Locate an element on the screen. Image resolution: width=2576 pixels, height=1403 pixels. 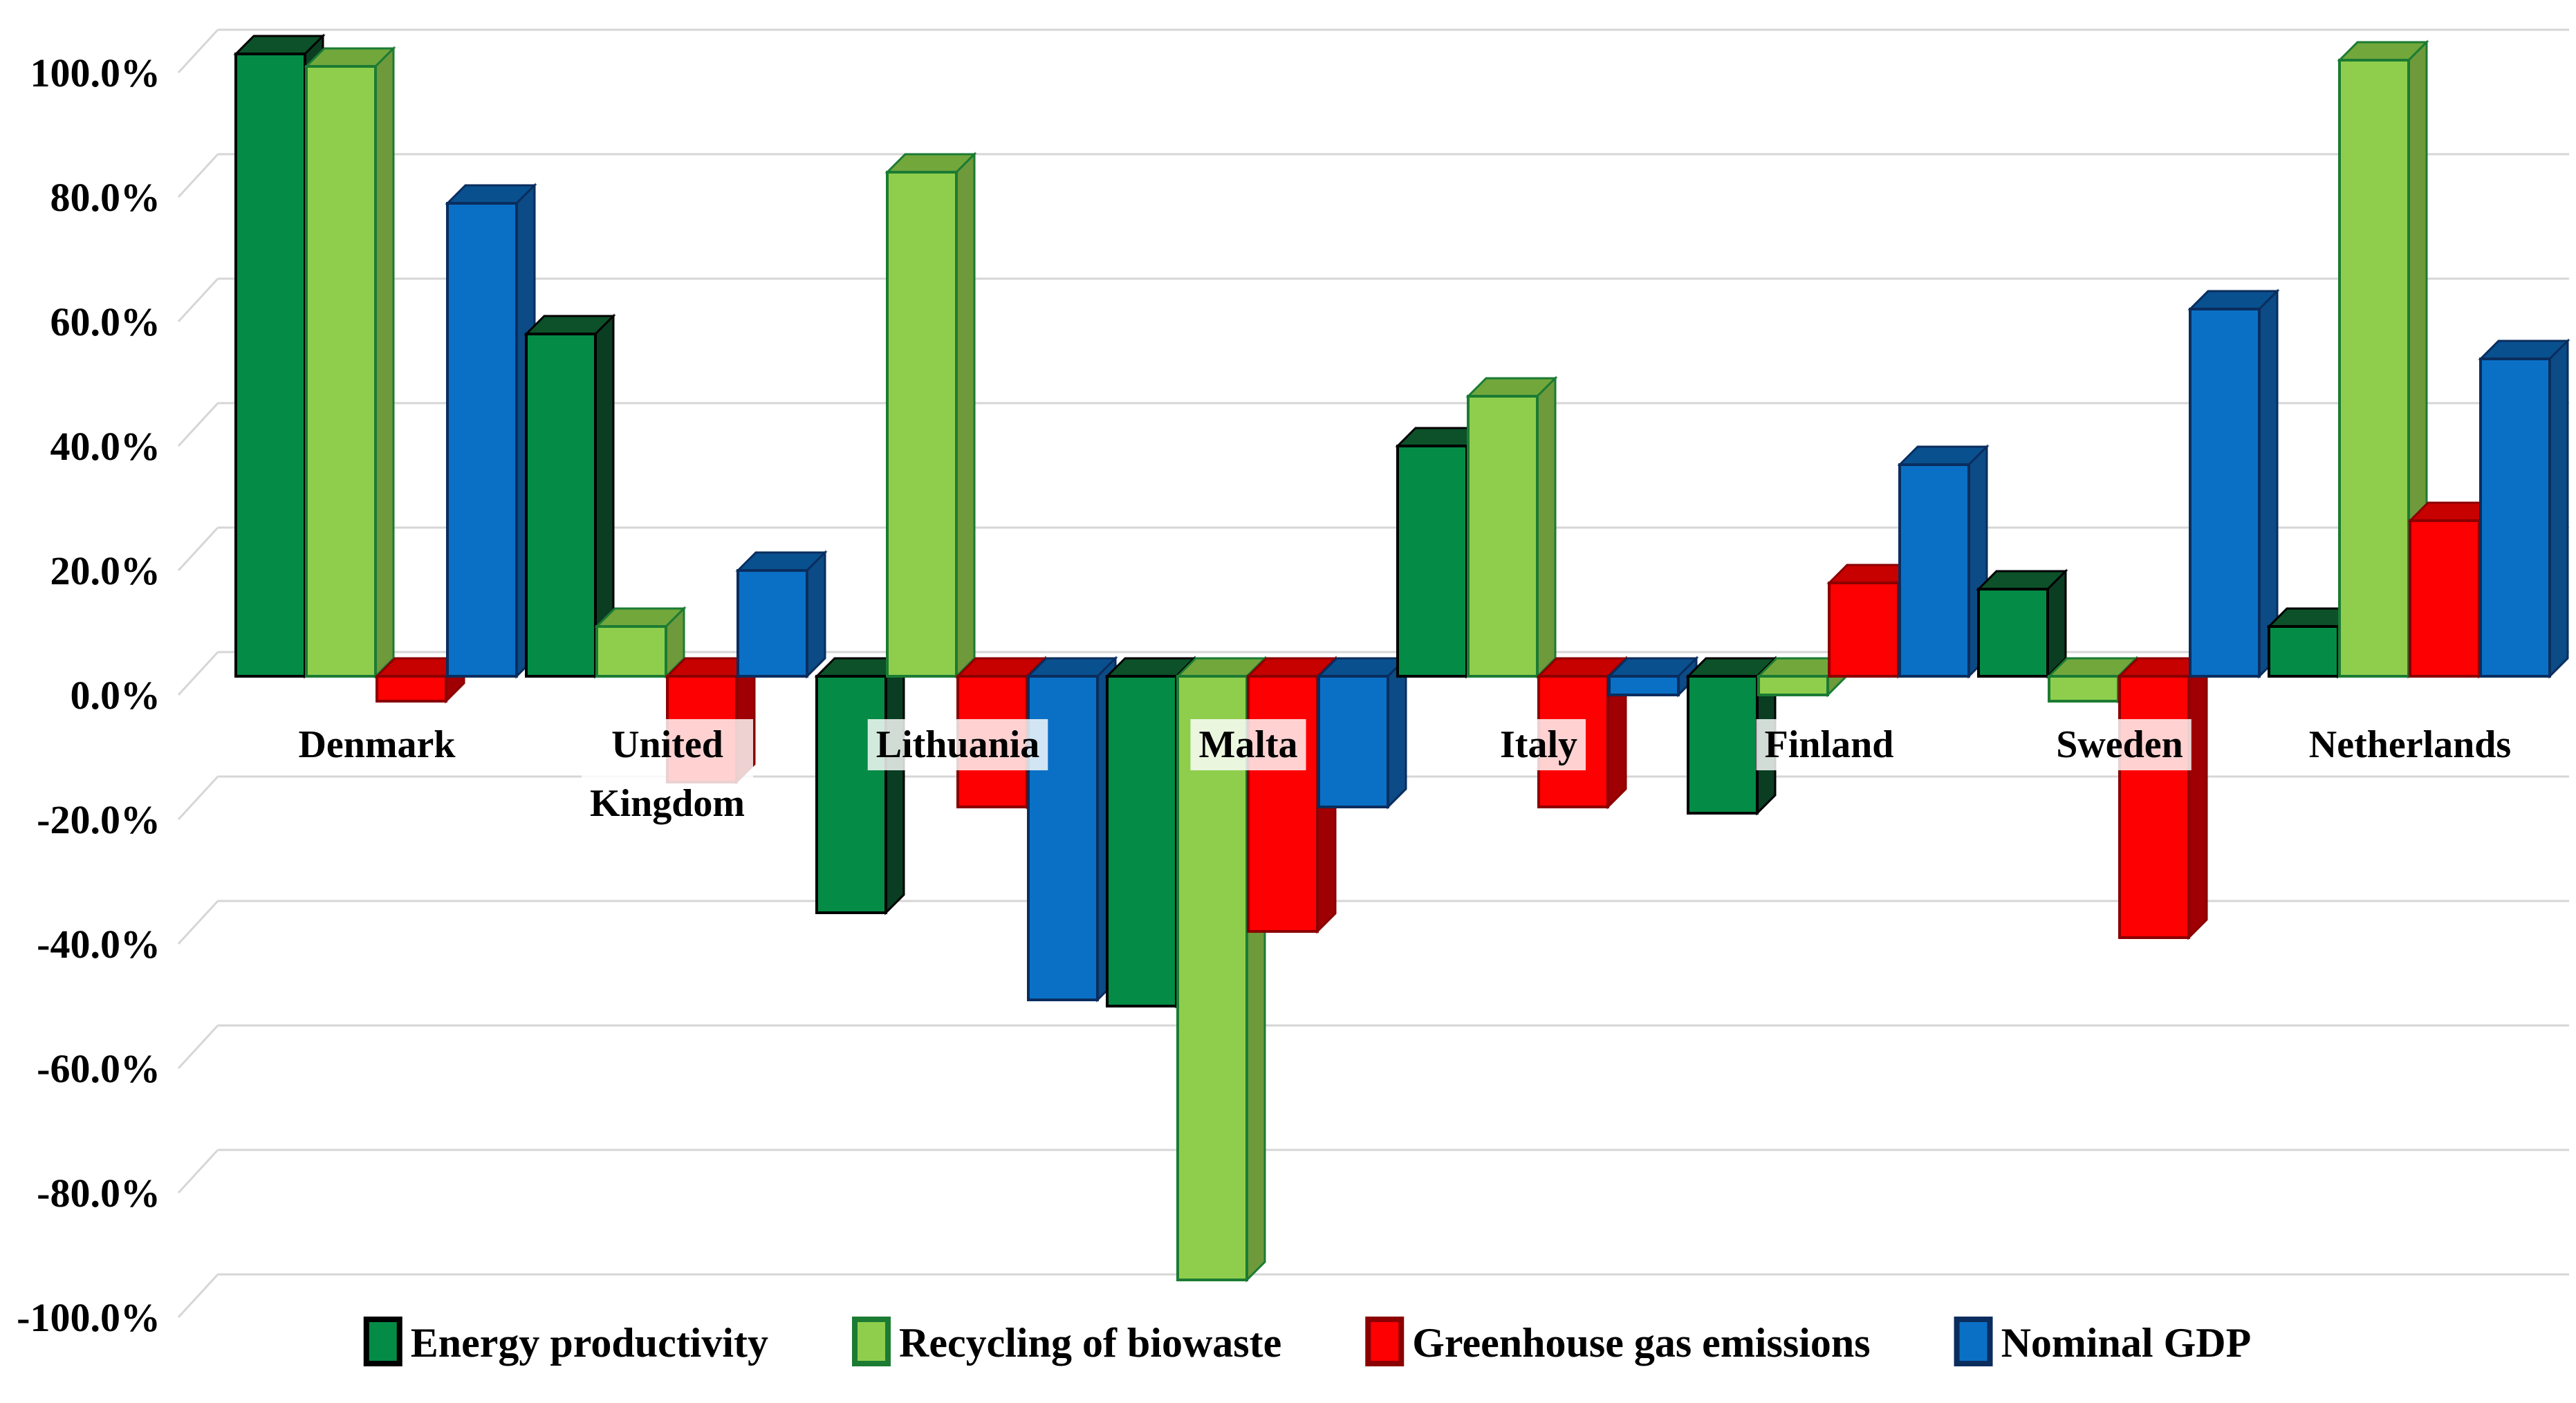
bar-sweden-nominal-gdp is located at coordinates (2234, 483).